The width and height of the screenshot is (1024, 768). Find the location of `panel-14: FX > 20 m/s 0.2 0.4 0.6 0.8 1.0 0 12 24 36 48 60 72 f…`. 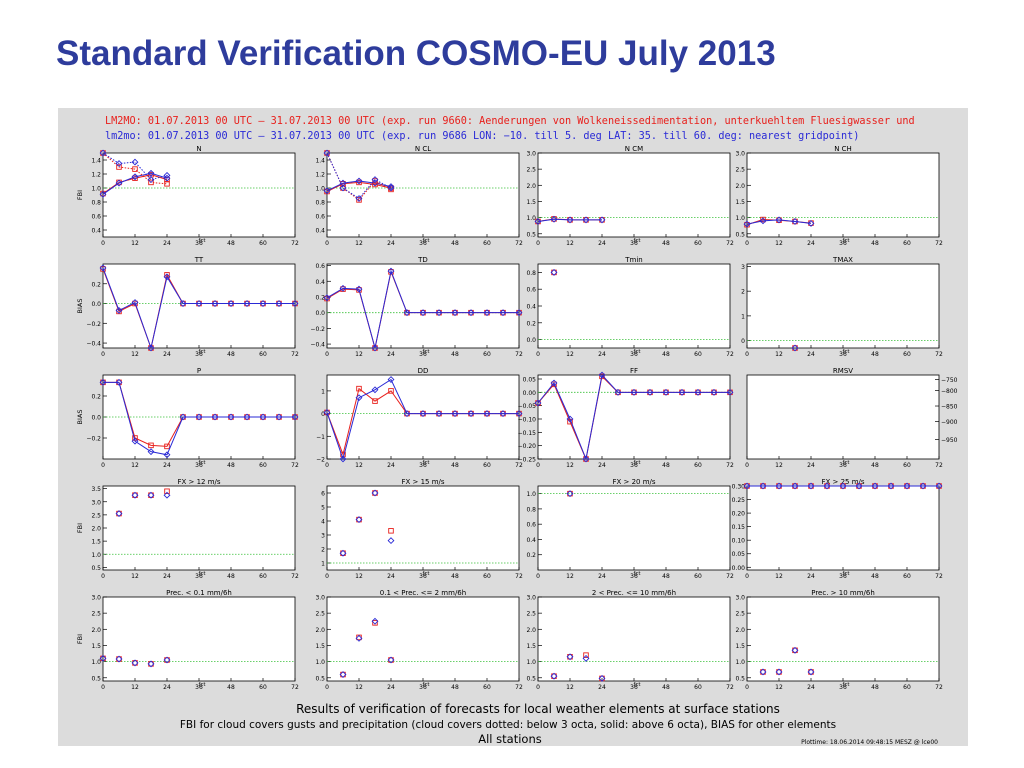

panel-14: FX > 20 m/s 0.2 0.4 0.6 0.8 1.0 0 12 24 36 48 60 72 f… is located at coordinates (630, 529).